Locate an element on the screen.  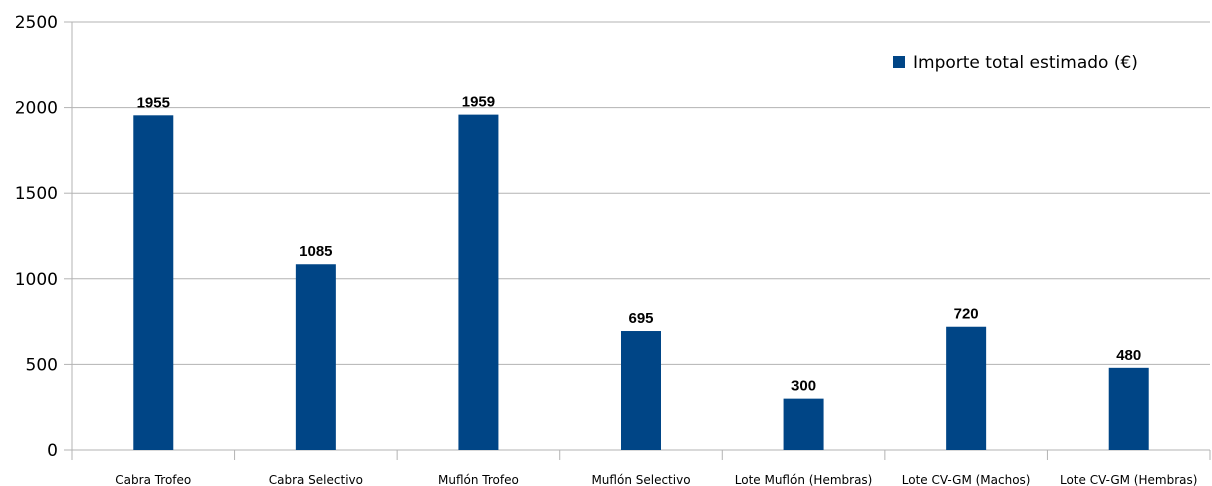
data-label: 480 is located at coordinates (1128, 355).